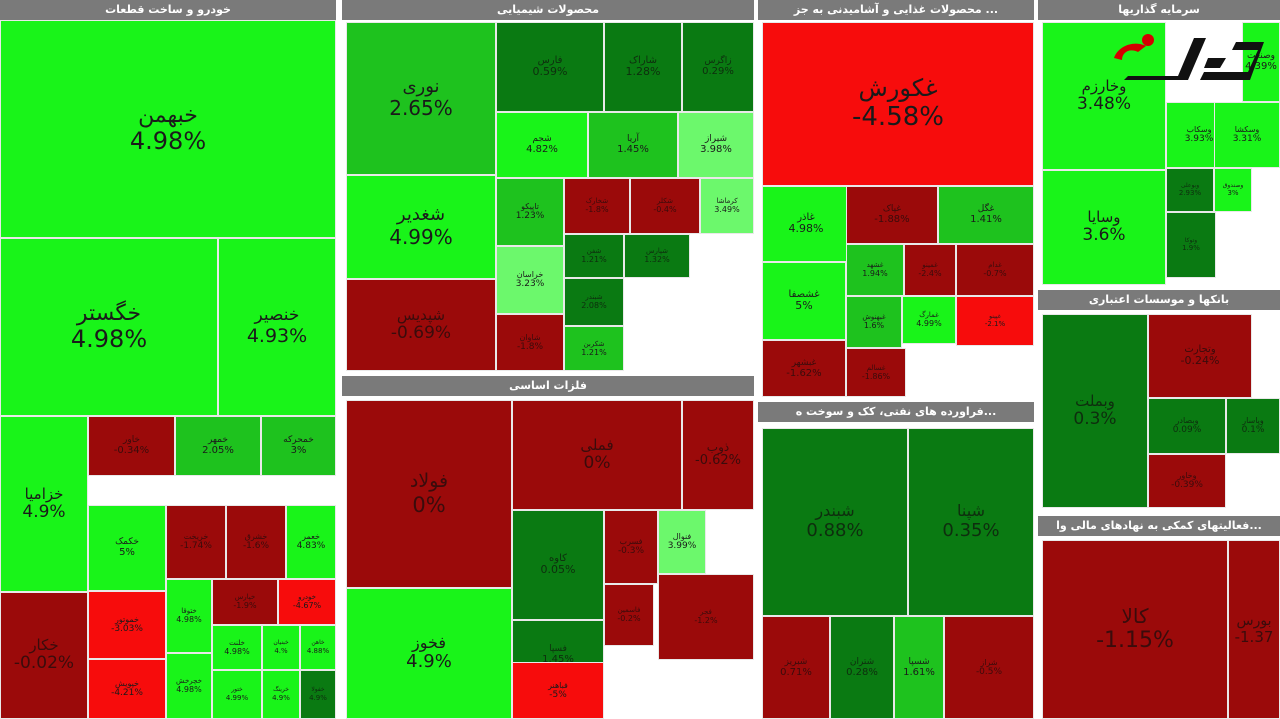  I want to click on treemap-cell: فخوز 4.9%, so click(429, 653).